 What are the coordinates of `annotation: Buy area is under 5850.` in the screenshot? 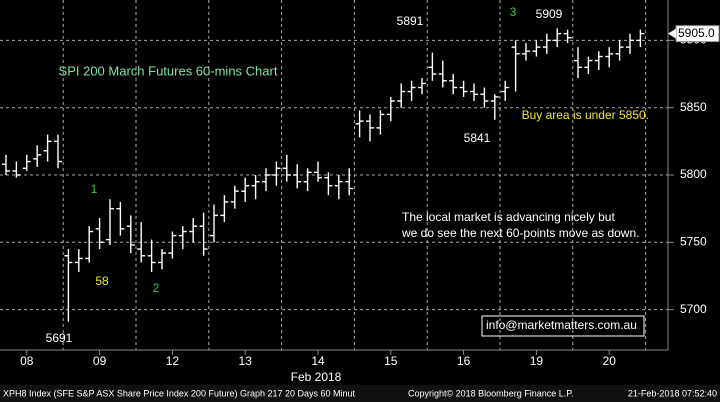 It's located at (585, 115).